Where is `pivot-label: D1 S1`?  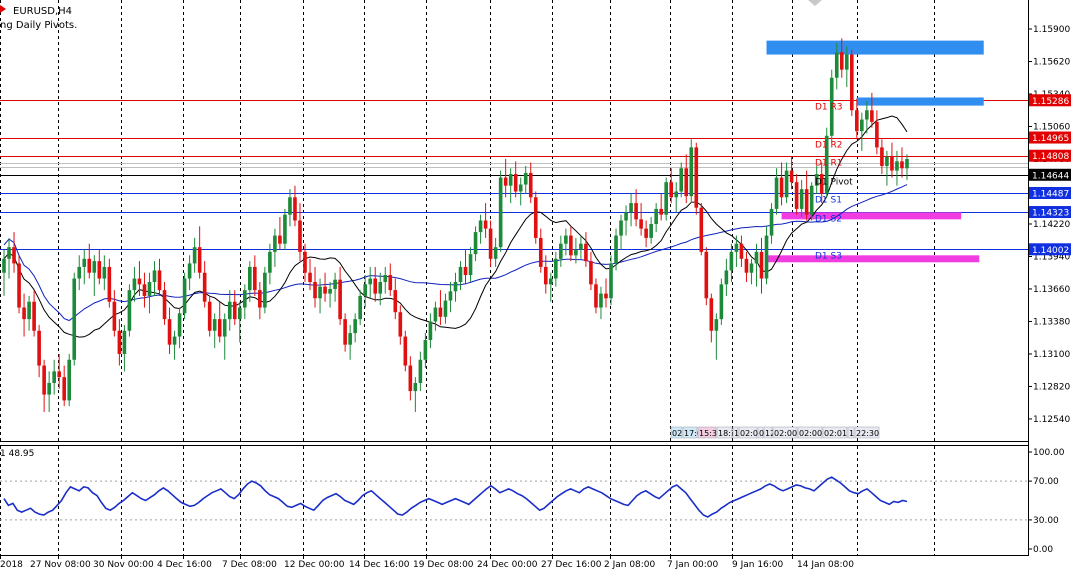
pivot-label: D1 S1 is located at coordinates (828, 201).